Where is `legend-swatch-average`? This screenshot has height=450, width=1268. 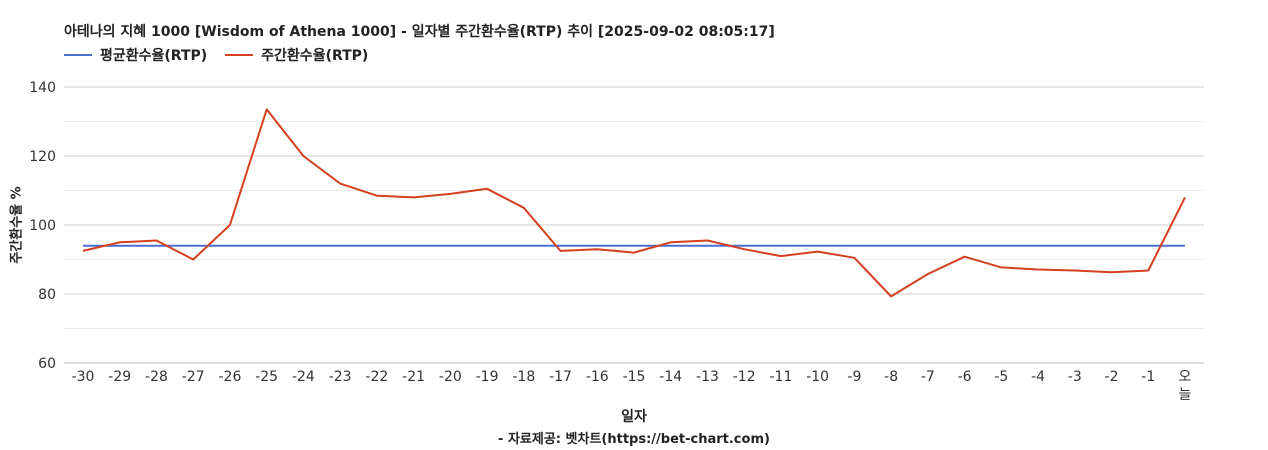 legend-swatch-average is located at coordinates (78, 55).